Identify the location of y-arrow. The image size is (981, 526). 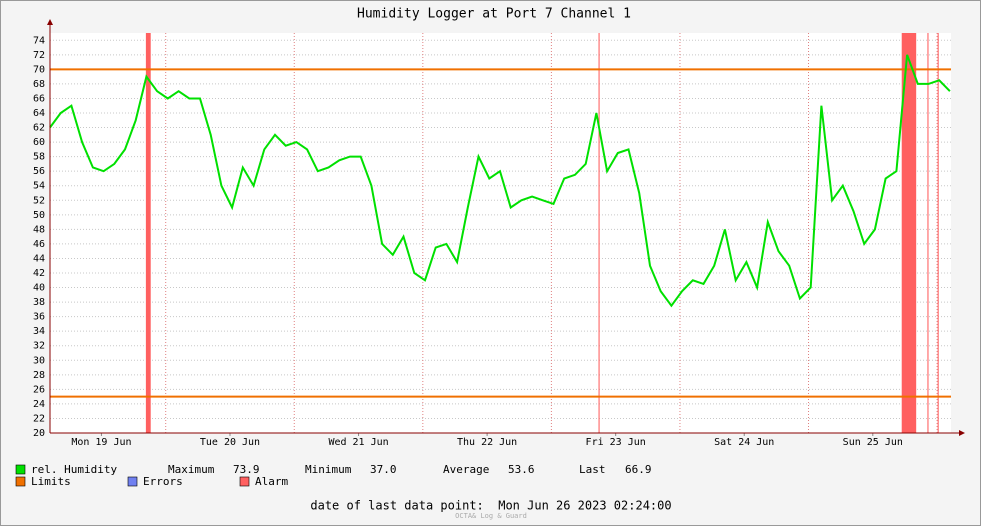
(50, 22).